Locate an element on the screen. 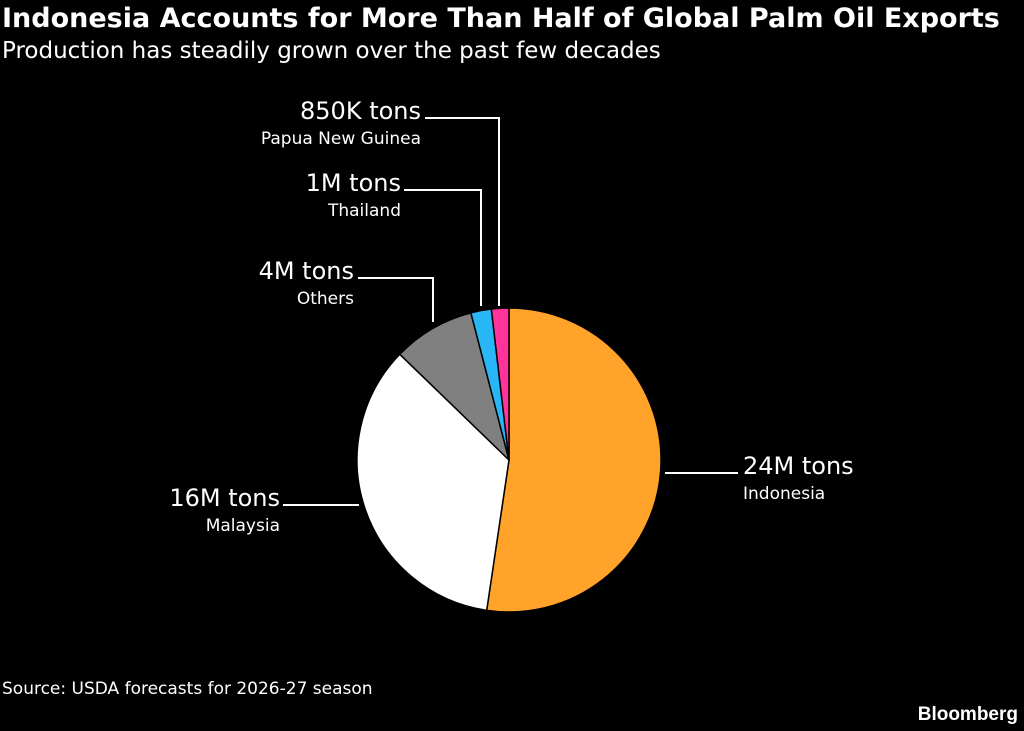 The height and width of the screenshot is (731, 1024). category-label-papua-new-guinea: Papua New Guinea is located at coordinates (341, 139).